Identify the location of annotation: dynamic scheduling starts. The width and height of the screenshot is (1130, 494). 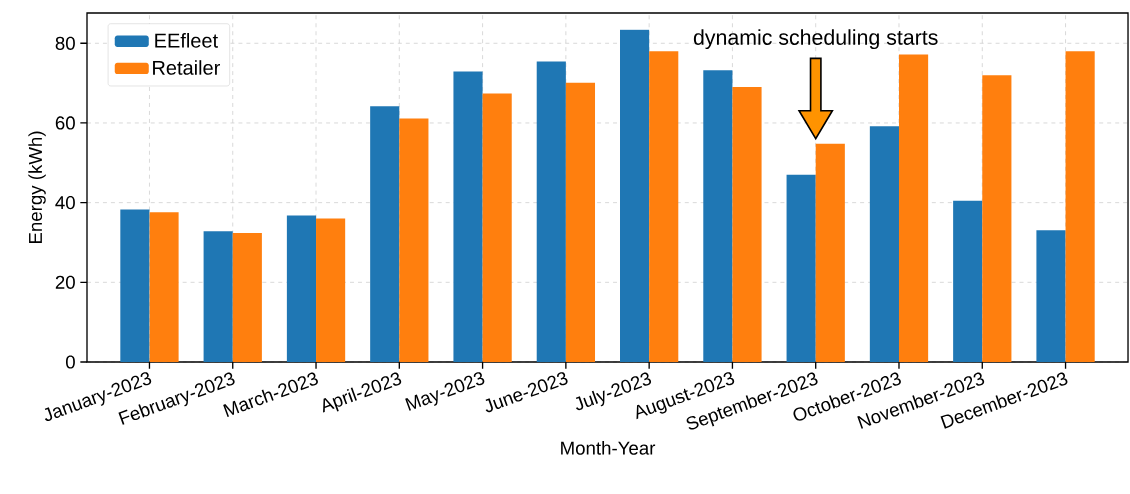
(815, 39).